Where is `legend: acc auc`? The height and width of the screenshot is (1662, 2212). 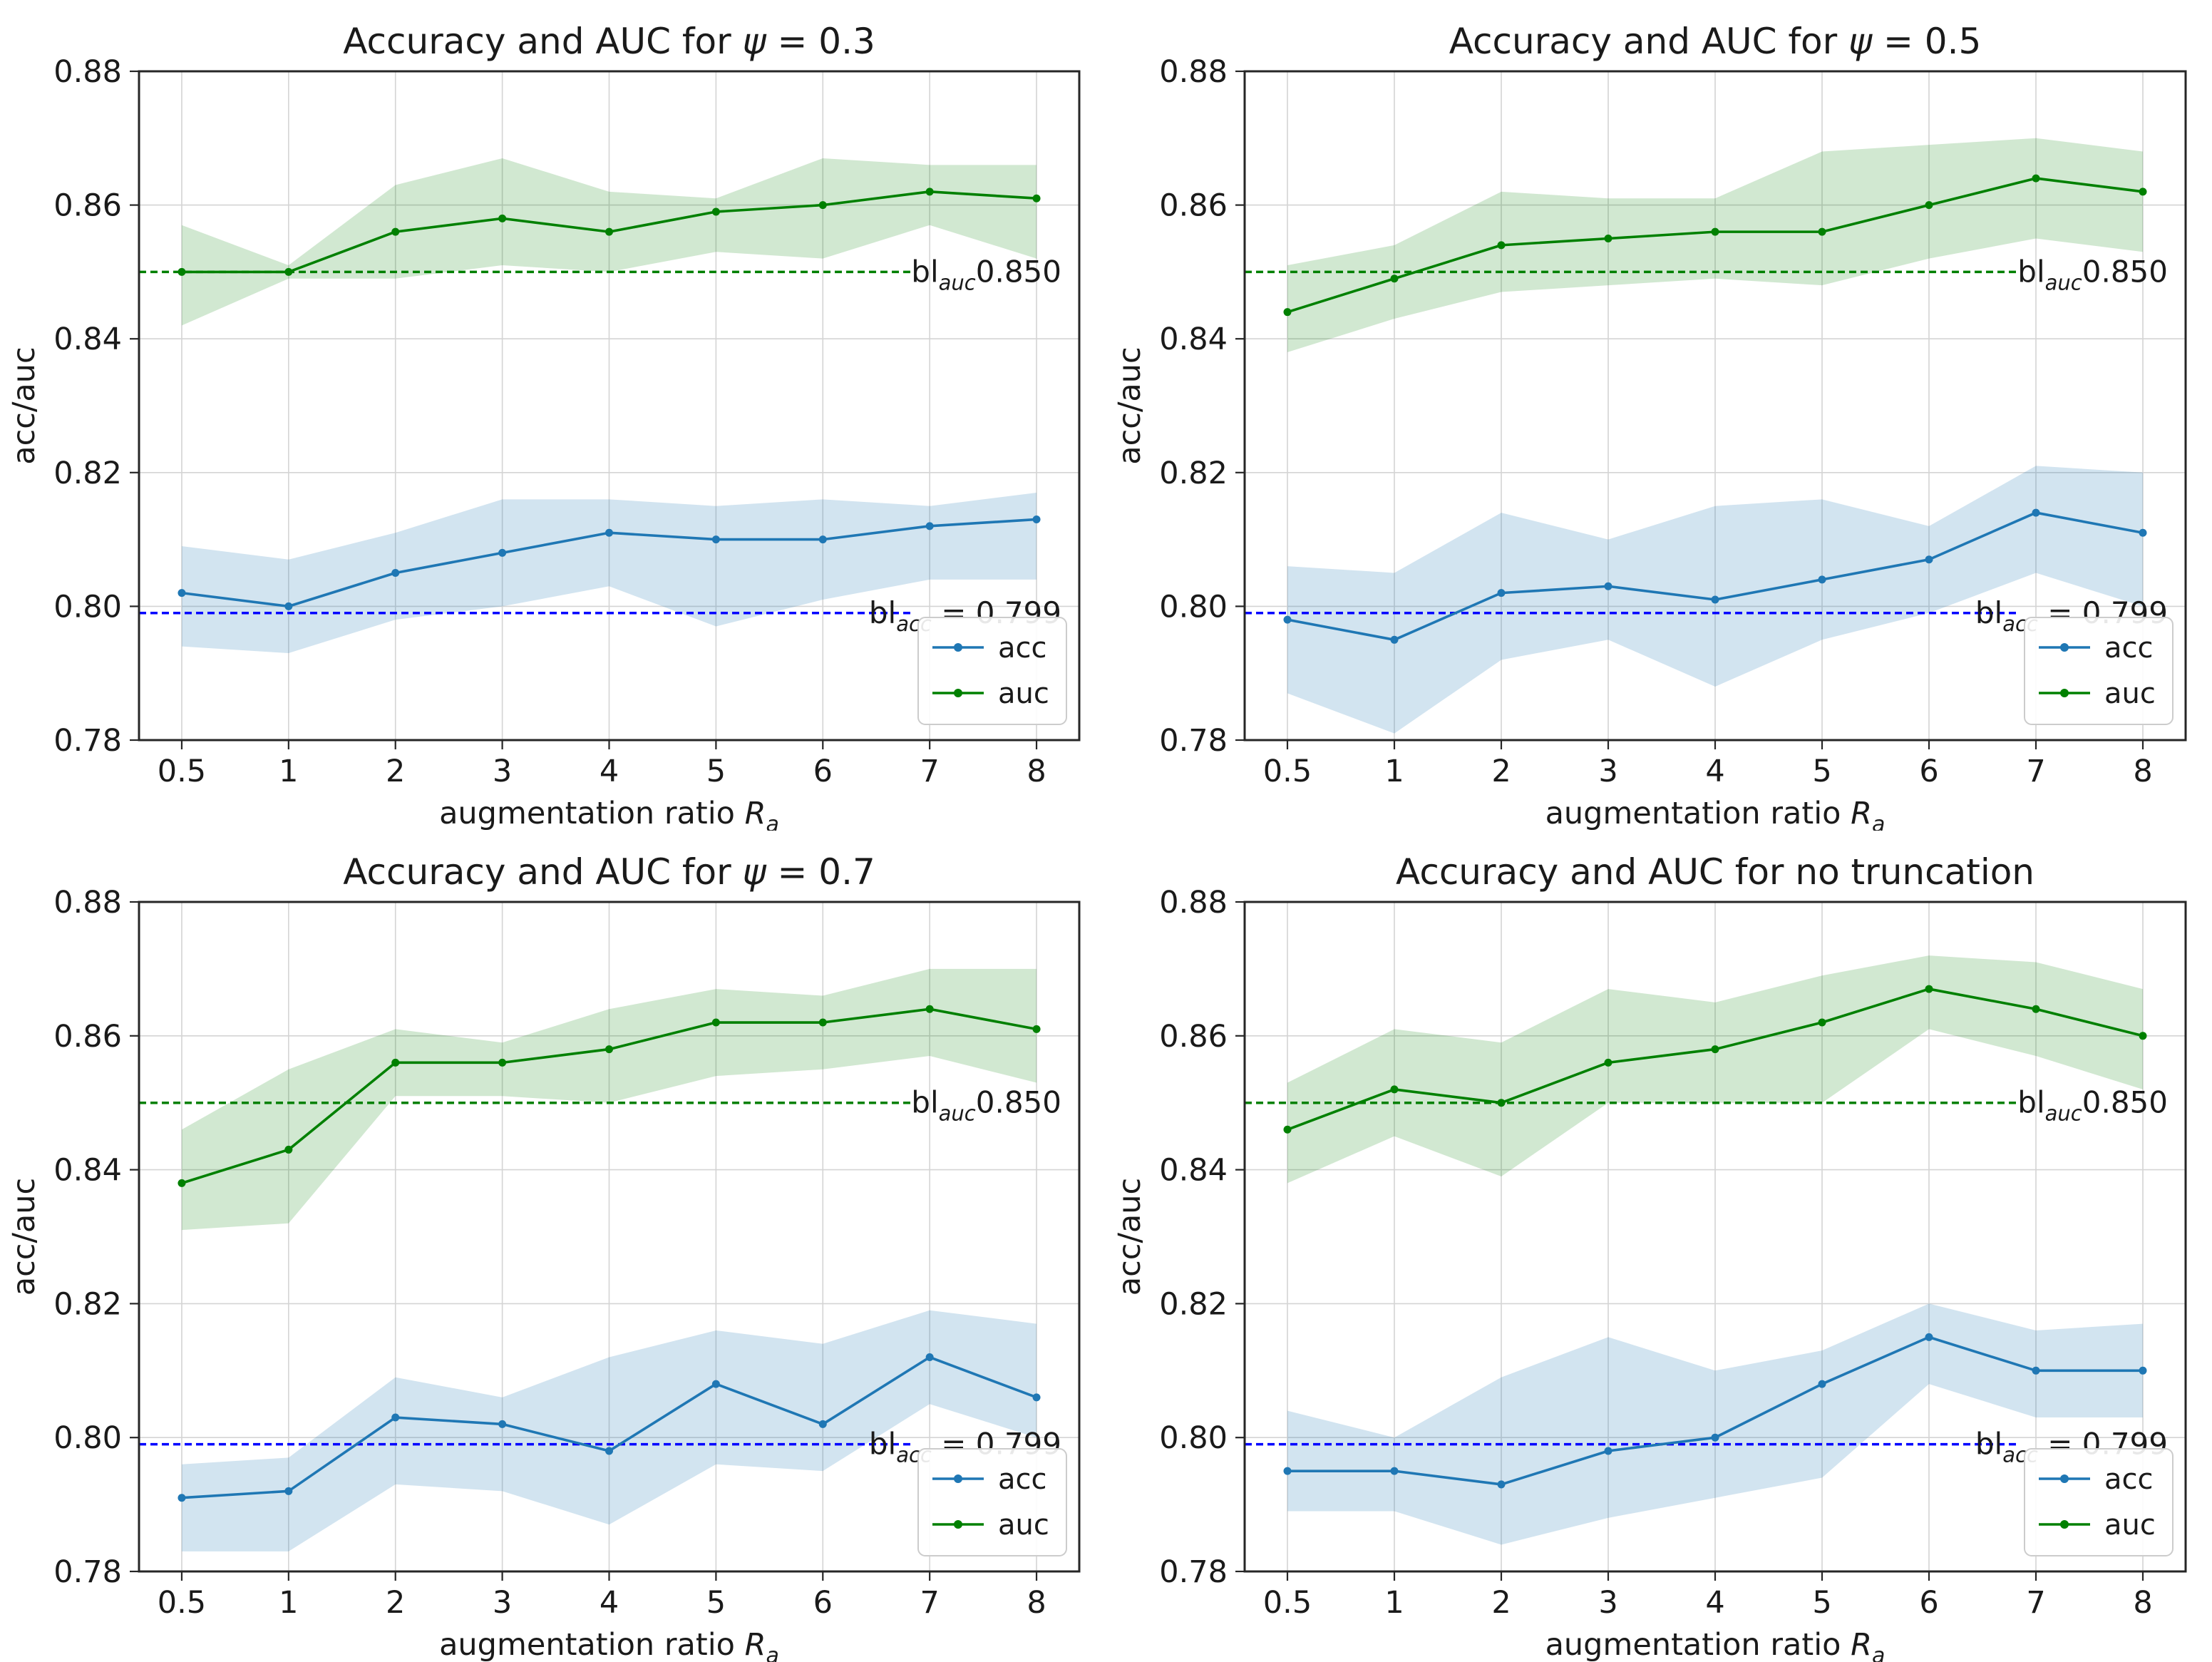
legend: acc auc is located at coordinates (2099, 671).